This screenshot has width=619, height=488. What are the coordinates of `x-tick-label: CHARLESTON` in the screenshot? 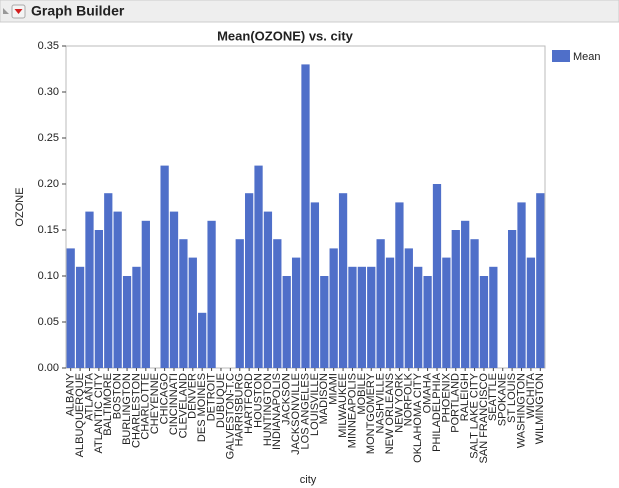 It's located at (136, 410).